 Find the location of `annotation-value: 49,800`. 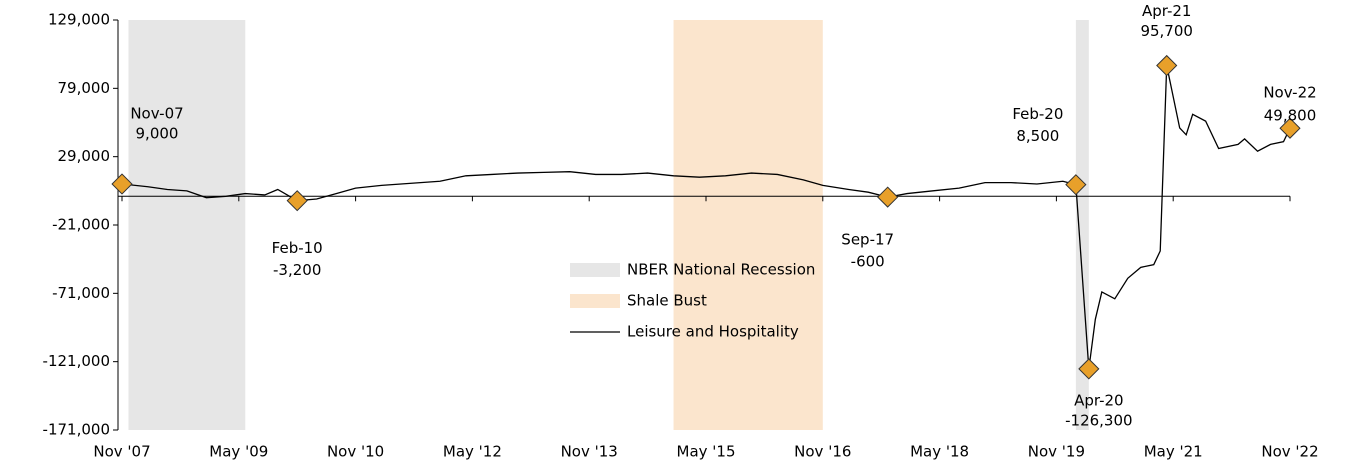

annotation-value: 49,800 is located at coordinates (1290, 116).